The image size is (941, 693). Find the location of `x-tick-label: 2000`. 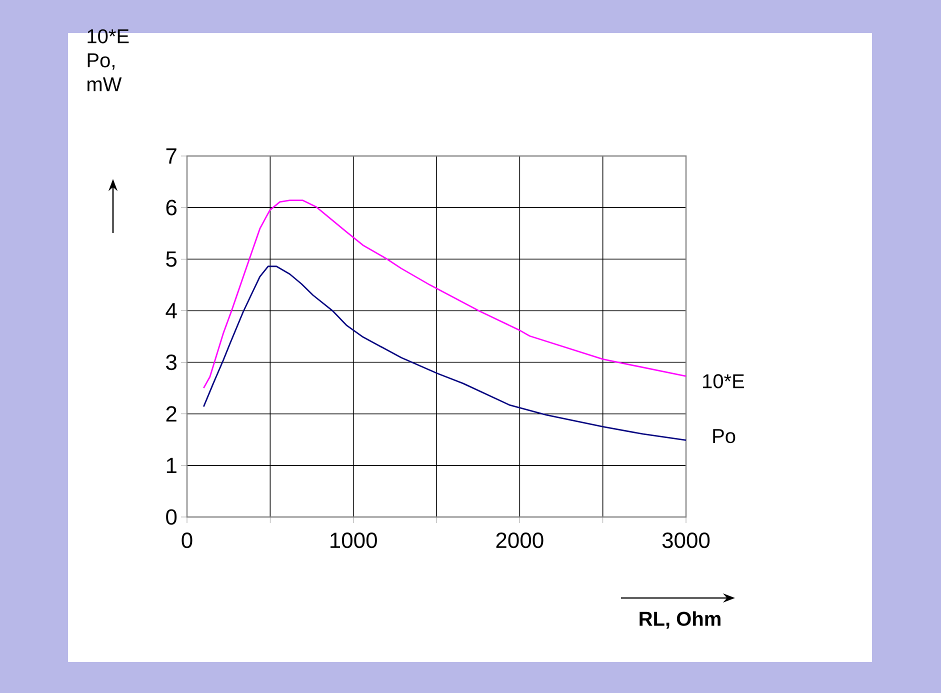

x-tick-label: 2000 is located at coordinates (520, 540).